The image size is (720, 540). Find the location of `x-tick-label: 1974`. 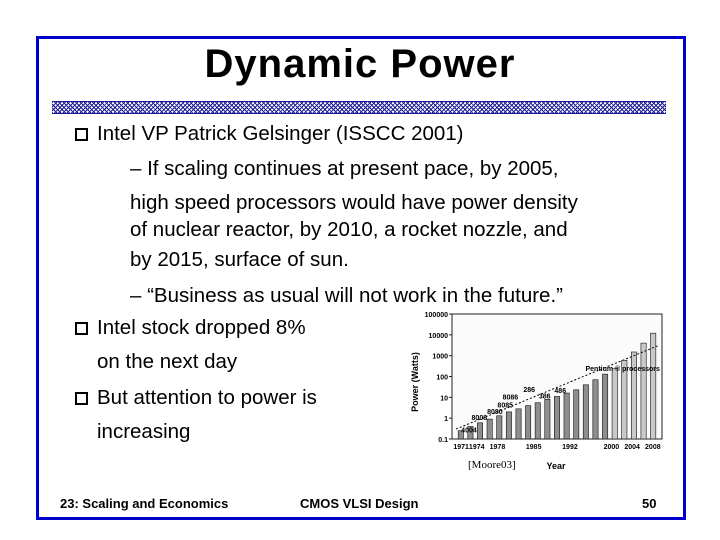

x-tick-label: 1974 is located at coordinates (477, 447).